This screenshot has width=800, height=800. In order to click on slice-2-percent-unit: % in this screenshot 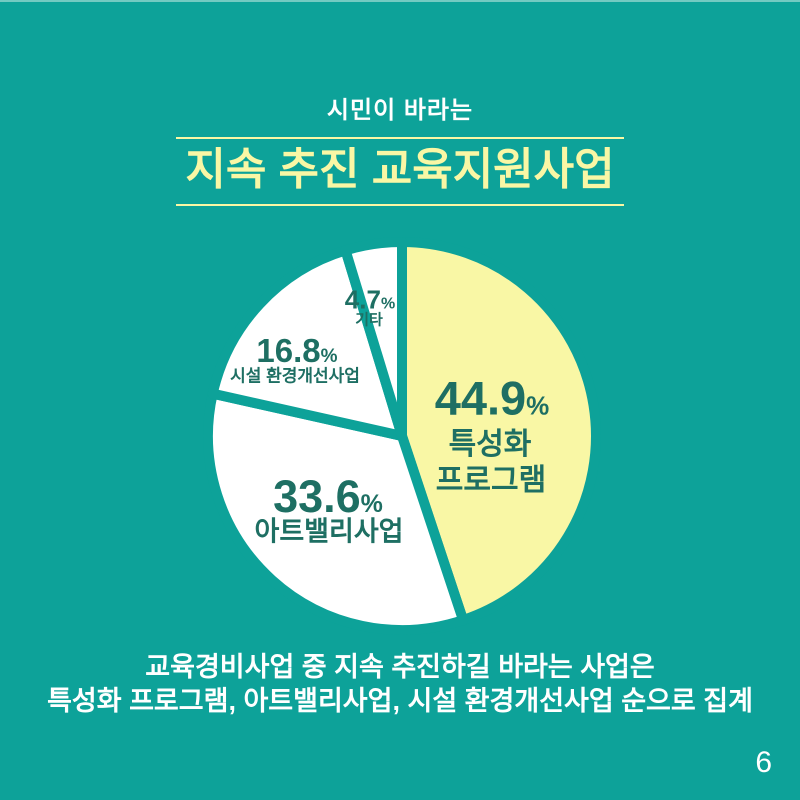, I will do `click(329, 356)`.